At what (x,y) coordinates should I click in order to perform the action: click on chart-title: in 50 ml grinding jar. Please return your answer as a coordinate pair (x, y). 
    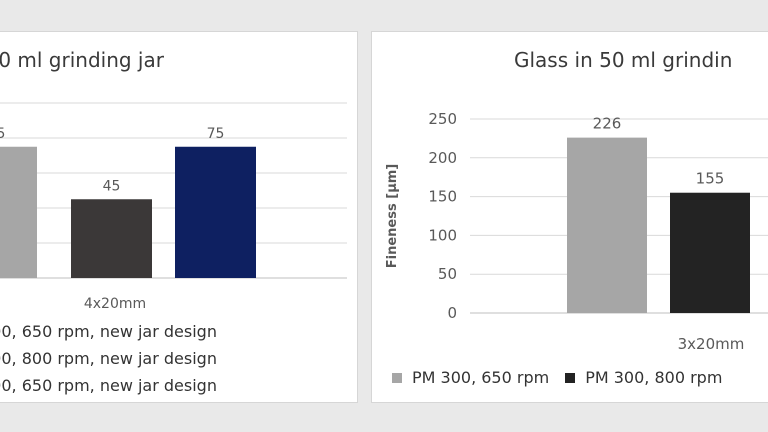
    Looking at the image, I should click on (82, 60).